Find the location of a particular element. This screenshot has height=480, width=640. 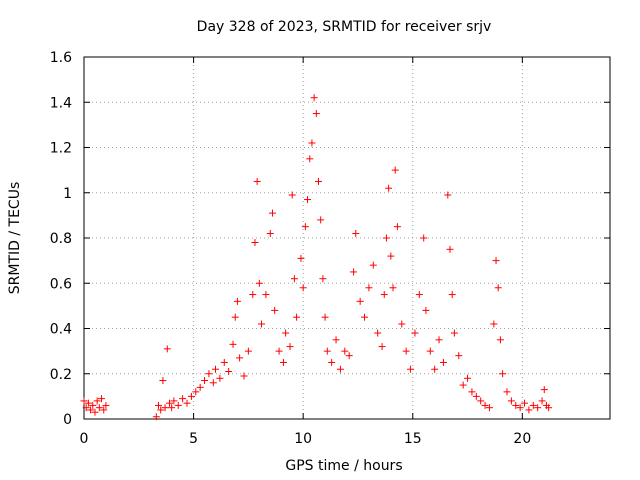

x-tick-label: 15 is located at coordinates (413, 439).